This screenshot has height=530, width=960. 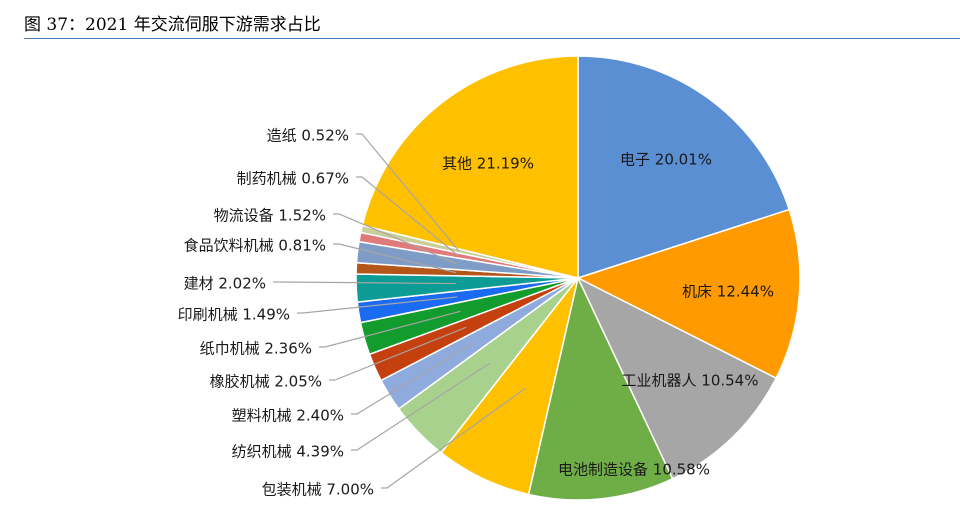 What do you see at coordinates (634, 470) in the screenshot?
I see `slice-label: 电池制造设备 10.58%` at bounding box center [634, 470].